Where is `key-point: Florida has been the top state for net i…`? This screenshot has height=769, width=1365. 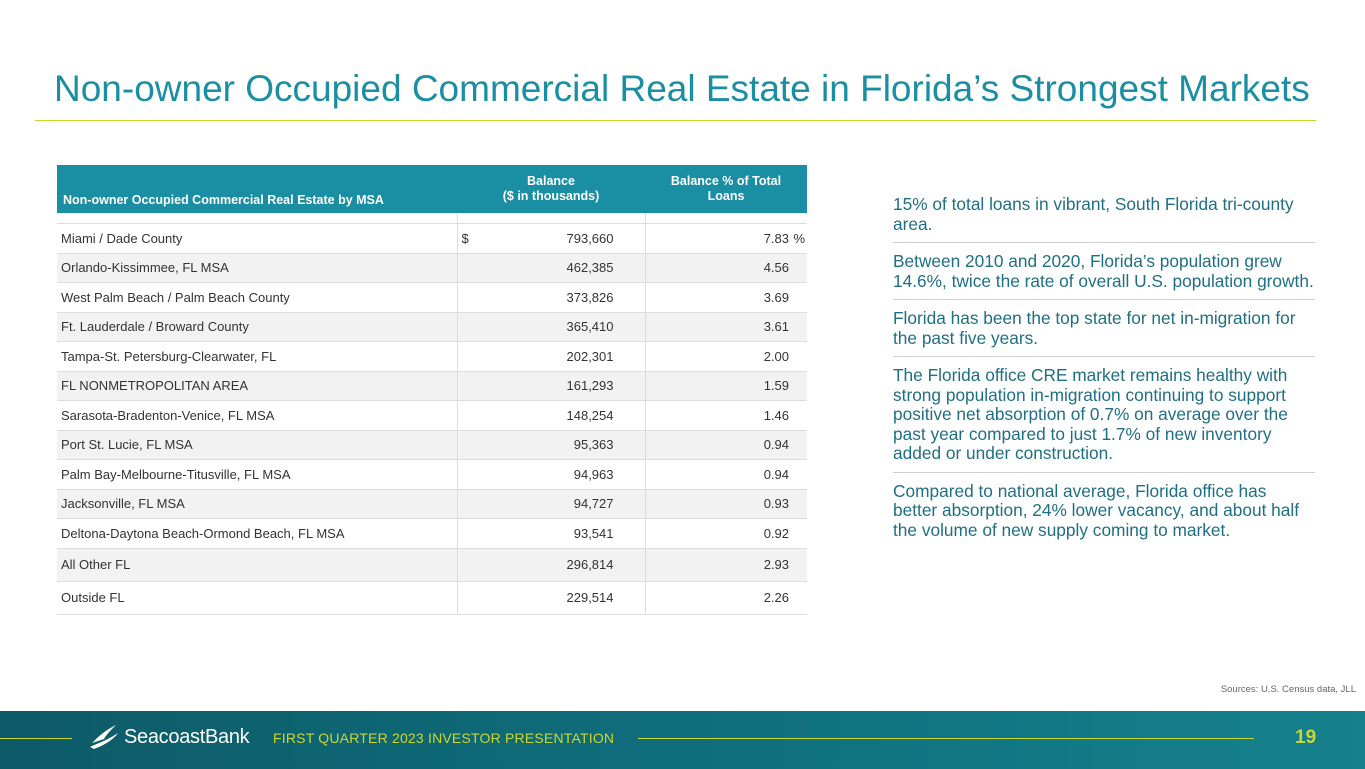
key-point: Florida has been the top state for net i… is located at coordinates (1104, 331).